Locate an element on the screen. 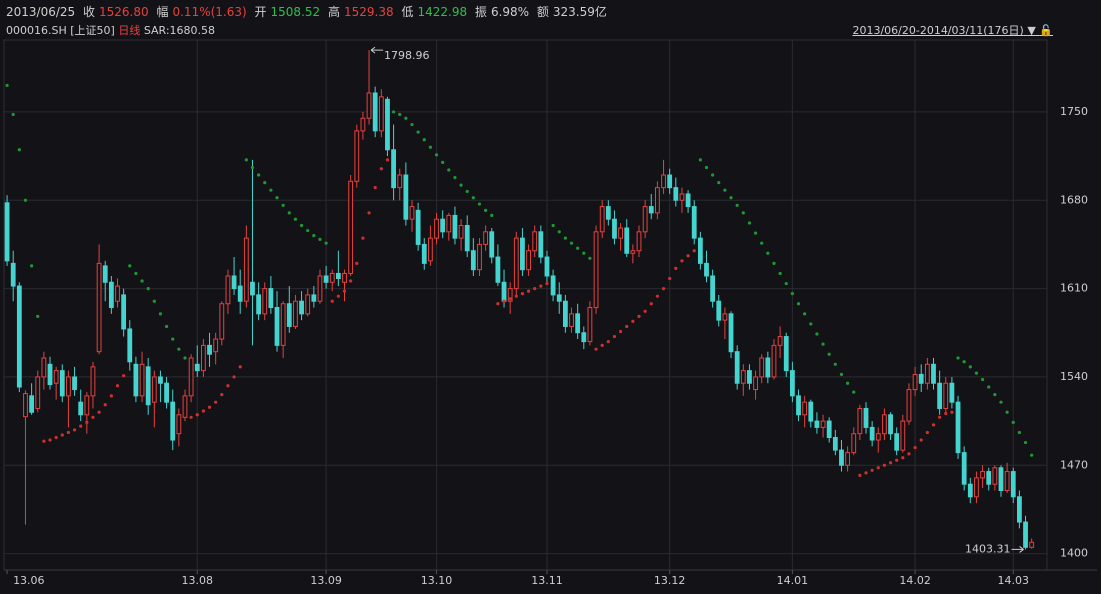 Image resolution: width=1101 pixels, height=594 pixels. y-tick-label: 1400 is located at coordinates (1074, 553).